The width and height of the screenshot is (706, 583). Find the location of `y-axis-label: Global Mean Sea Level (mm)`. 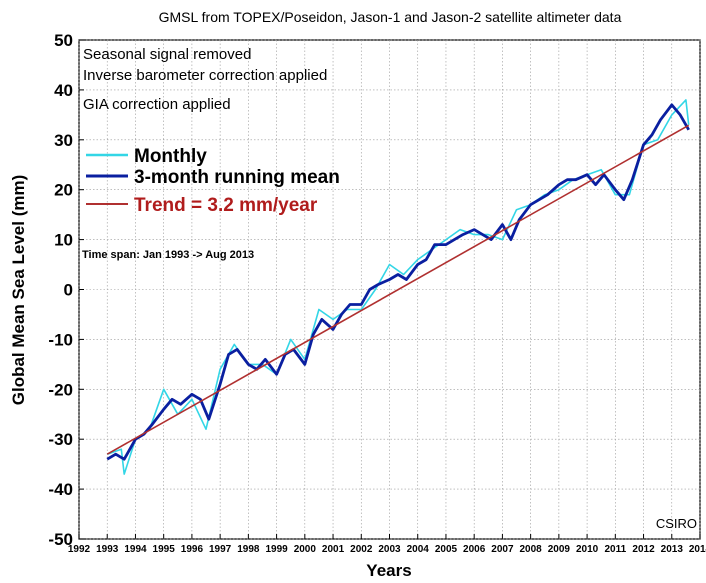

y-axis-label: Global Mean Sea Level (mm) is located at coordinates (18, 290).